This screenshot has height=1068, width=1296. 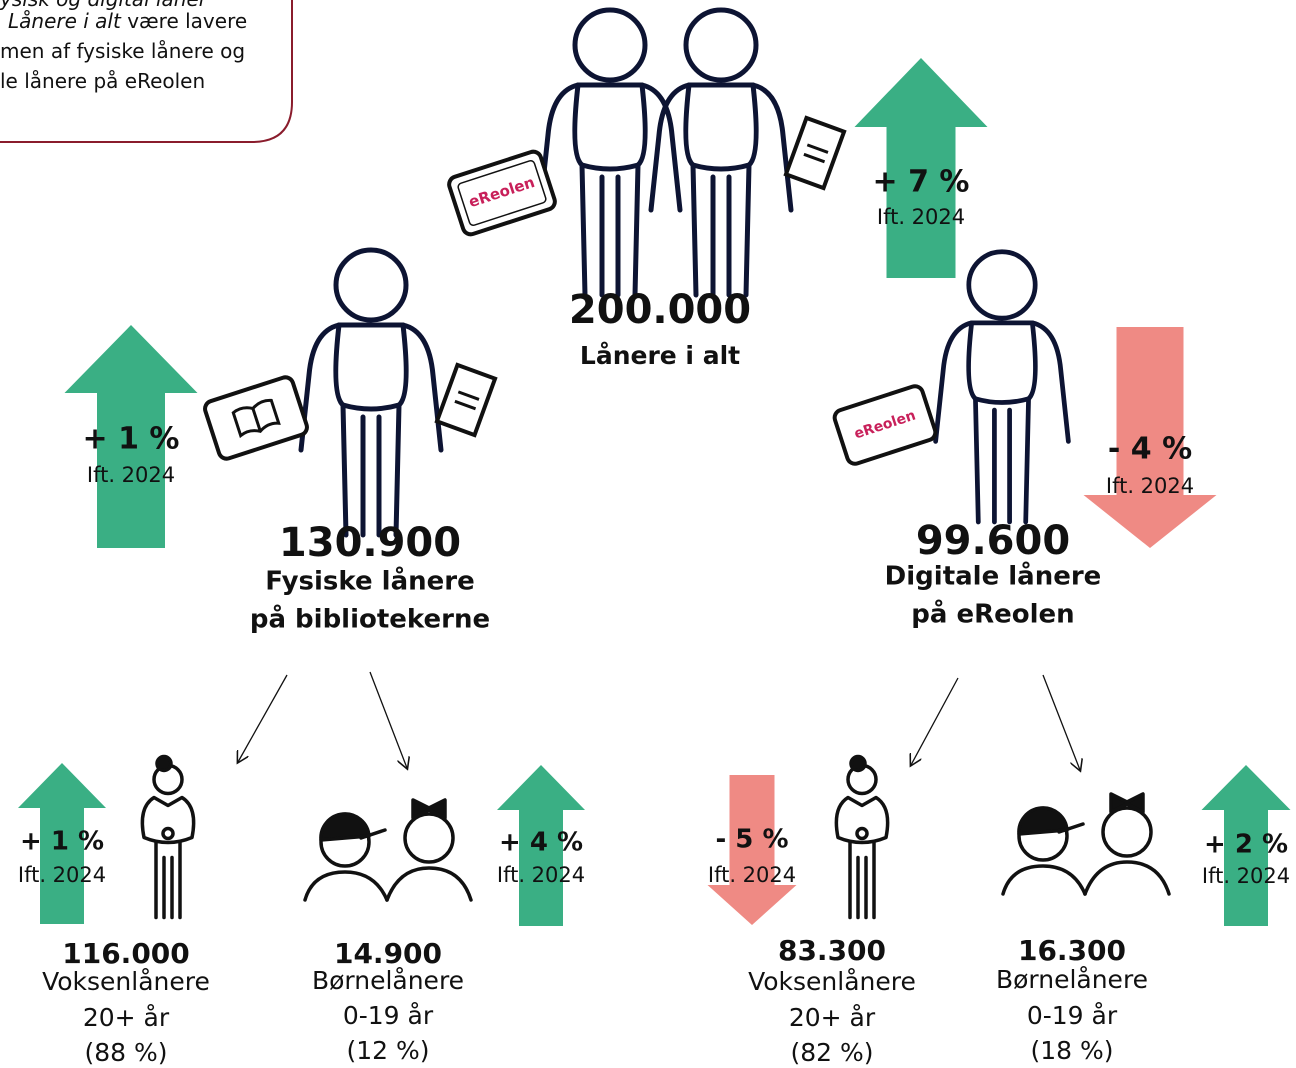 I want to click on node-value: 99.600, so click(x=993, y=541).